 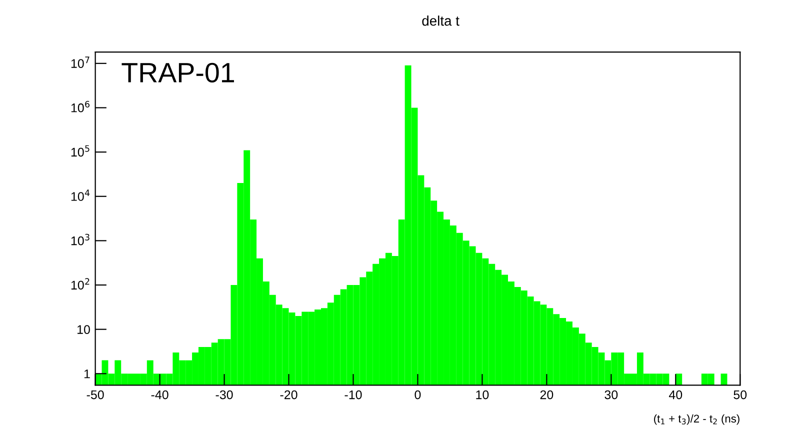 I want to click on annotation: TRAP-01, so click(x=178, y=72).